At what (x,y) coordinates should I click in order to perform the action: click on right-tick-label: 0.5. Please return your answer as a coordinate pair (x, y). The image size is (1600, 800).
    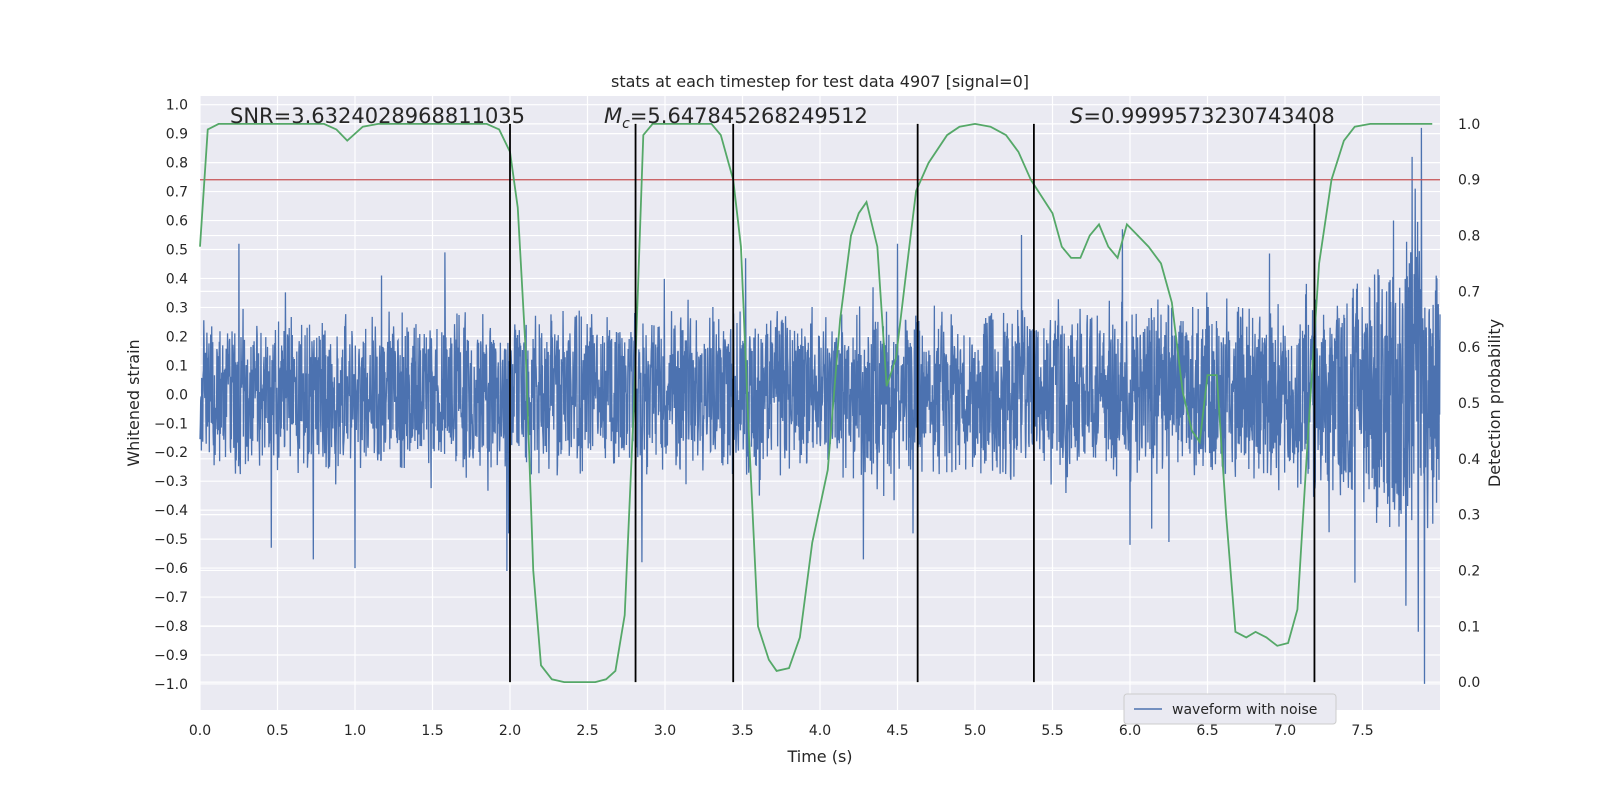
    Looking at the image, I should click on (1469, 404).